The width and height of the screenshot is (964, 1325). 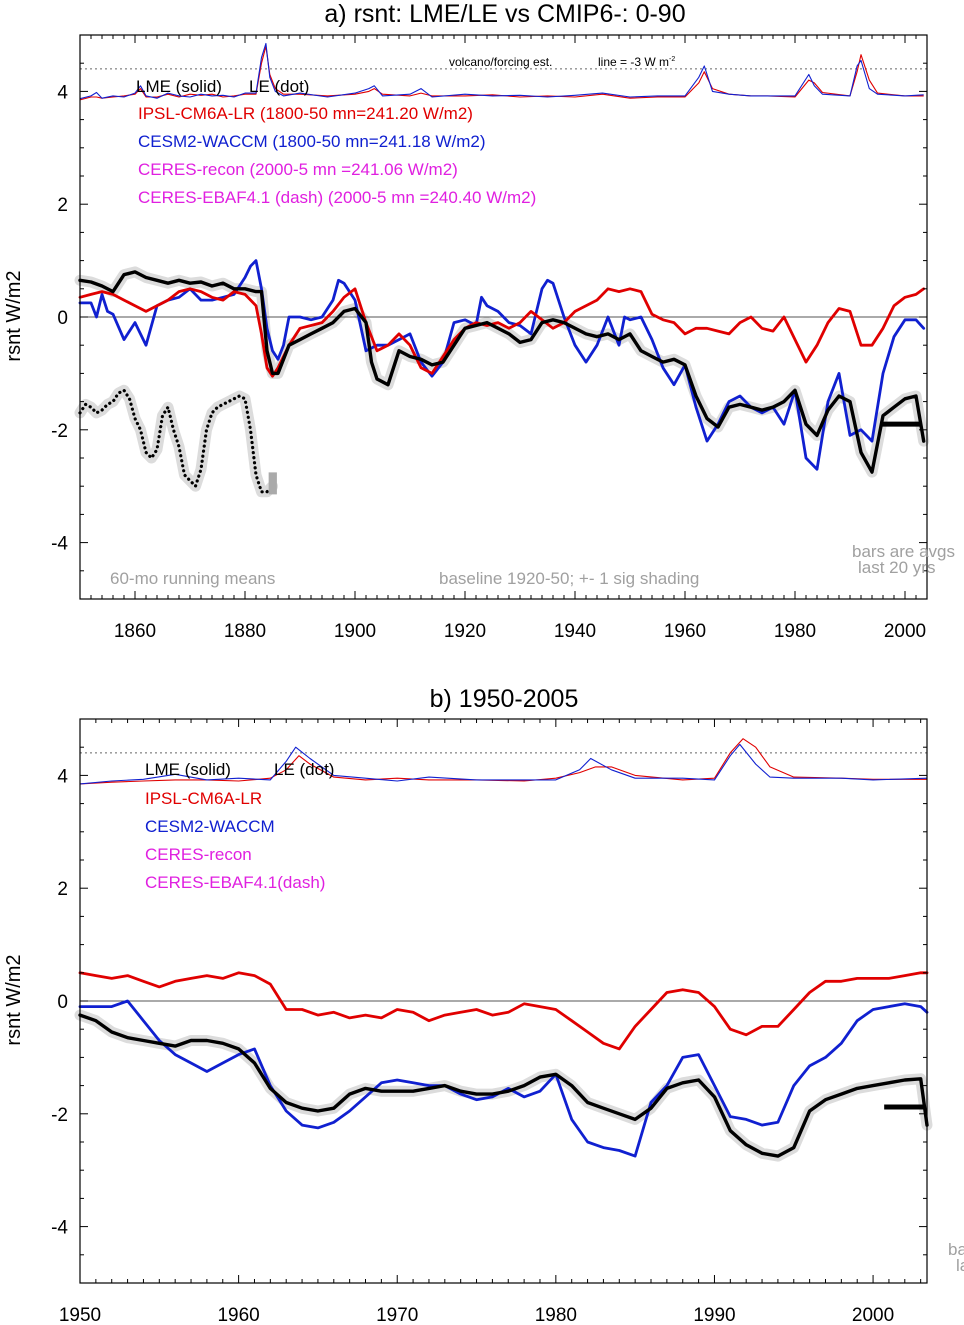 What do you see at coordinates (305, 113) in the screenshot?
I see `legend-ipsl: IPSL-CM6A-LR (1800-50 mn=241.20 W/m2)` at bounding box center [305, 113].